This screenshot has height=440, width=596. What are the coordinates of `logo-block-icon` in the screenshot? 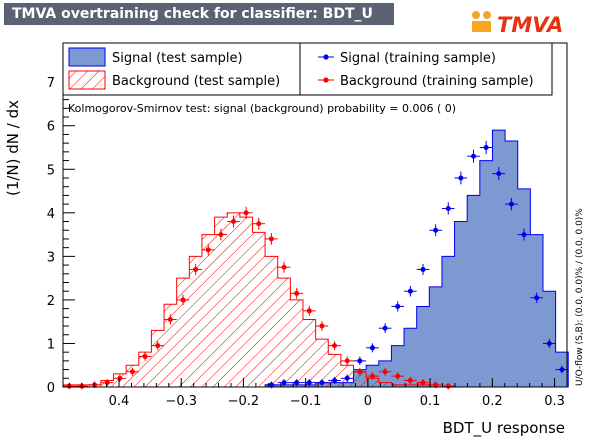 It's located at (481, 26).